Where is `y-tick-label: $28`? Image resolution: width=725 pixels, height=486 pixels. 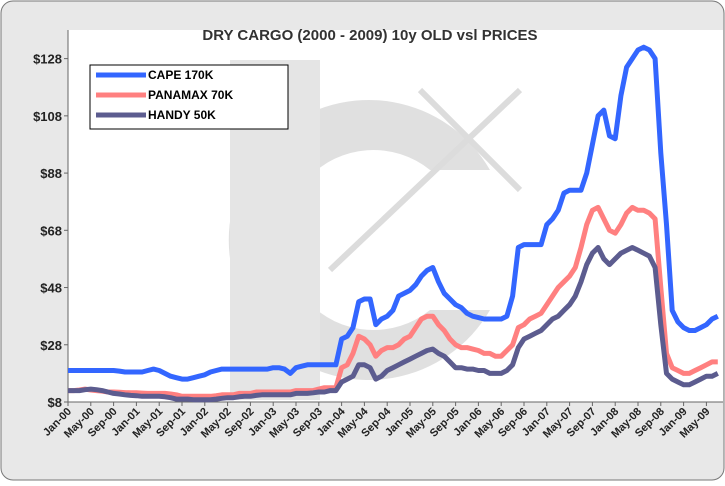
y-tick-label: $28 is located at coordinates (51, 345).